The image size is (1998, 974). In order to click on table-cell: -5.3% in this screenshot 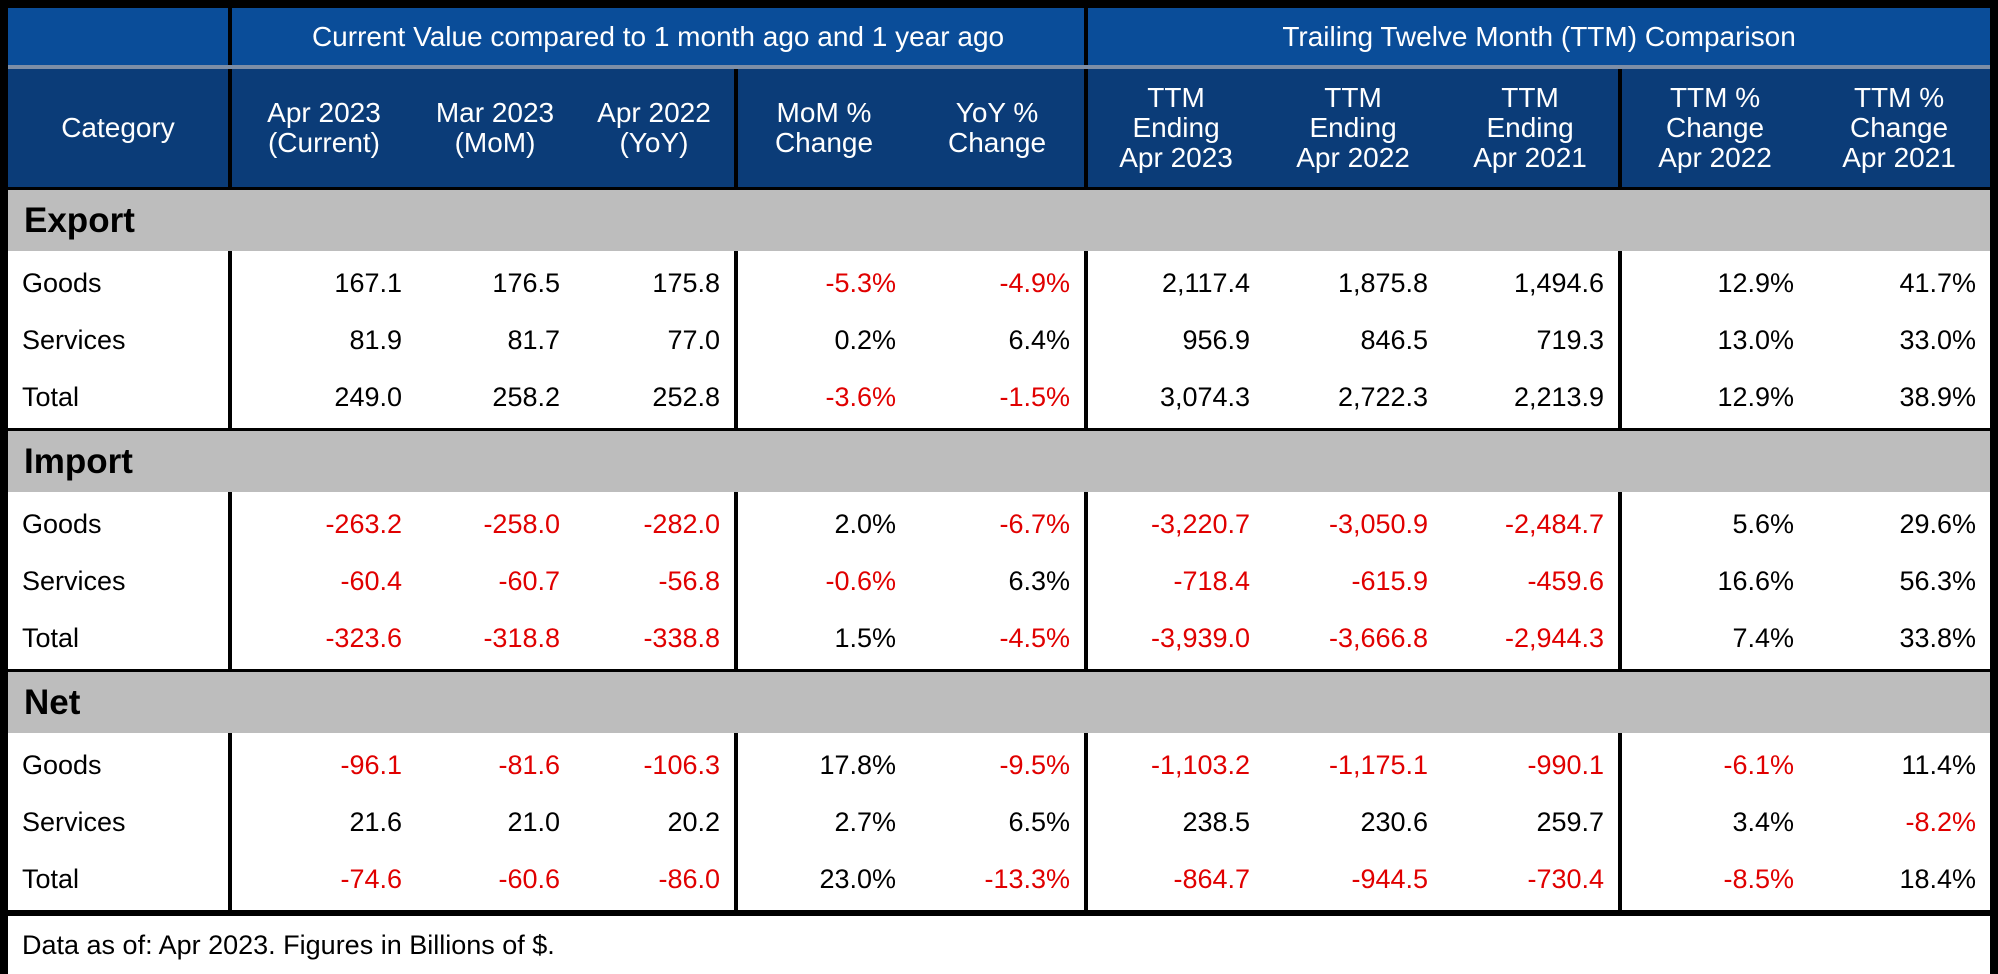, I will do `click(822, 281)`.